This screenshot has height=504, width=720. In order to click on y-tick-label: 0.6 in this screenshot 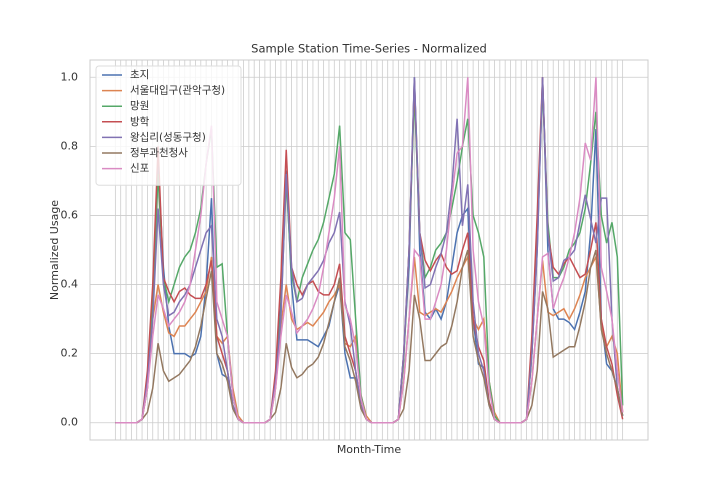, I will do `click(70, 214)`.